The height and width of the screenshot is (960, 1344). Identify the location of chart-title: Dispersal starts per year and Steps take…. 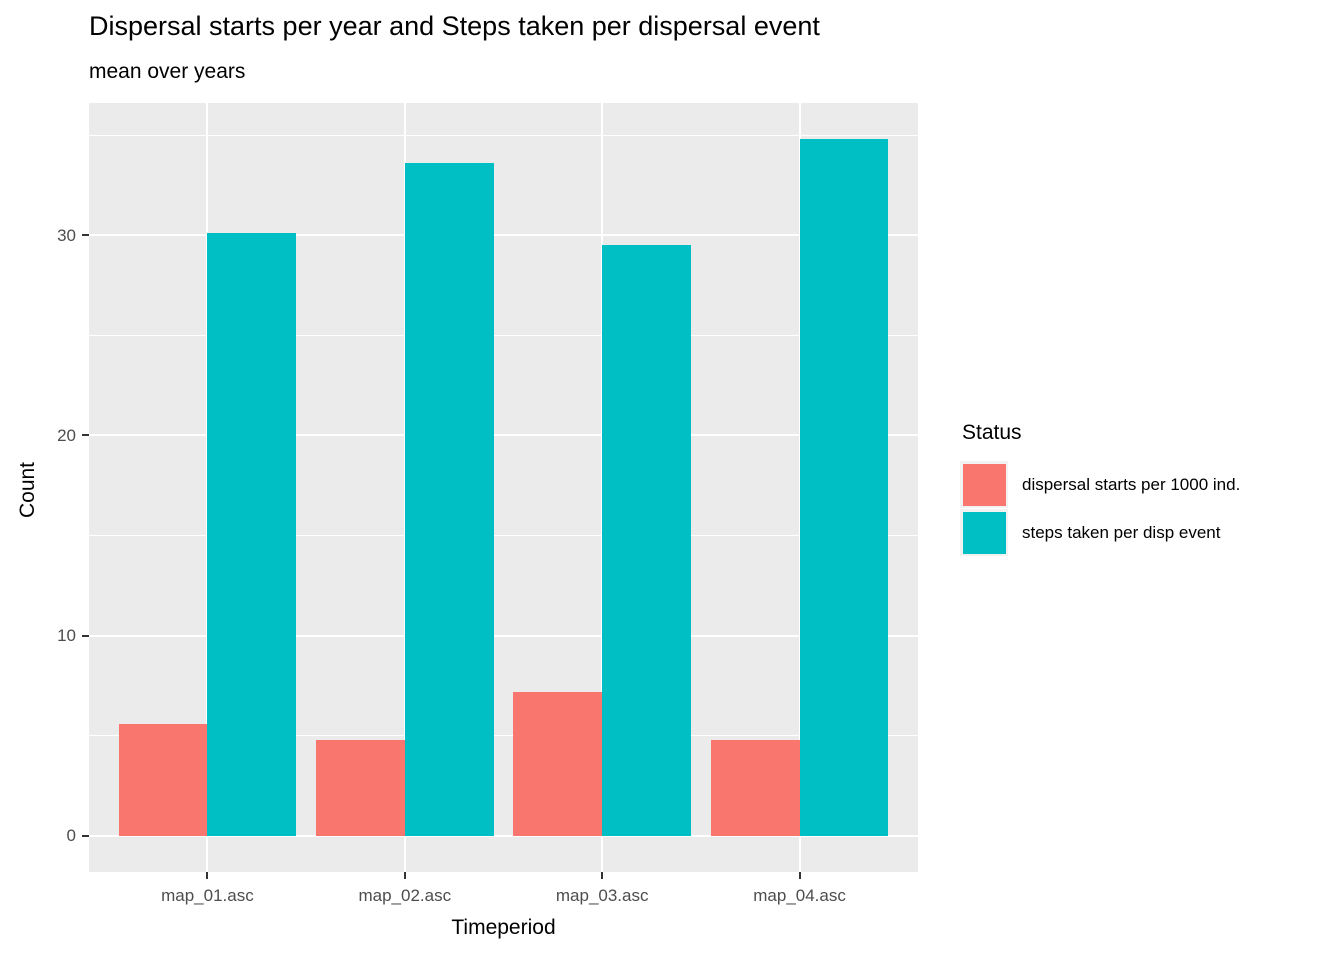
(454, 26).